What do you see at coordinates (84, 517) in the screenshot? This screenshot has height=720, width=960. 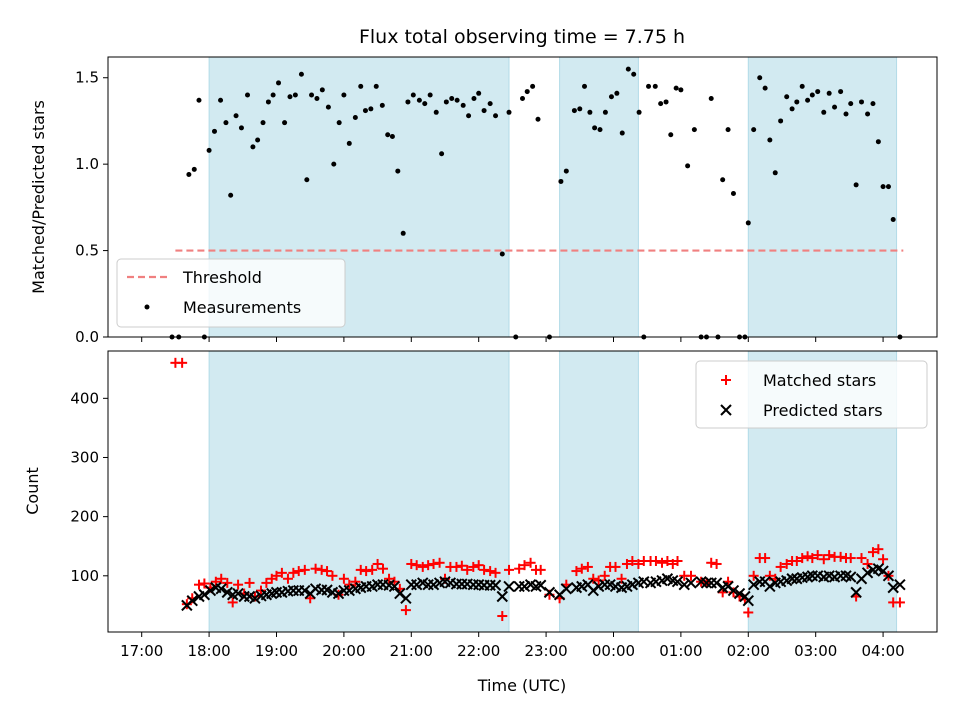 I see `bot-ytick-label: 200` at bounding box center [84, 517].